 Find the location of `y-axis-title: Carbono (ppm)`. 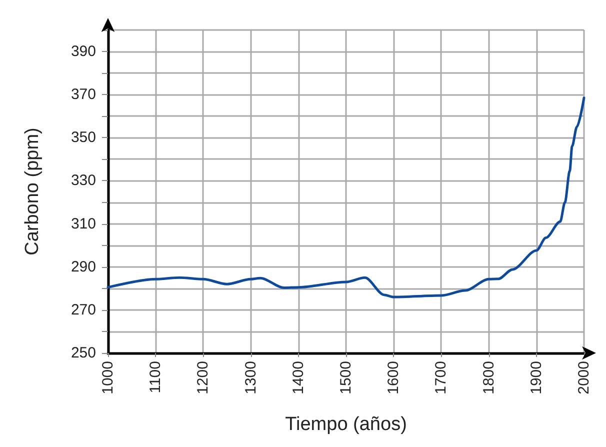

y-axis-title: Carbono (ppm) is located at coordinates (32, 192).